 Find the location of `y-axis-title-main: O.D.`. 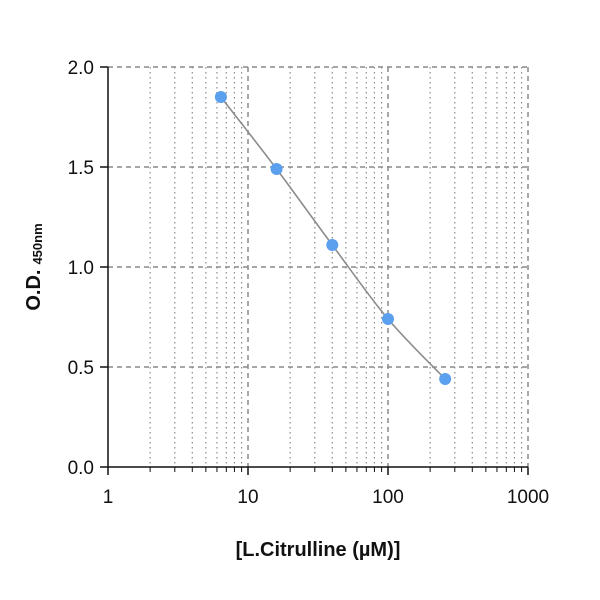

y-axis-title-main: O.D. is located at coordinates (34, 290).